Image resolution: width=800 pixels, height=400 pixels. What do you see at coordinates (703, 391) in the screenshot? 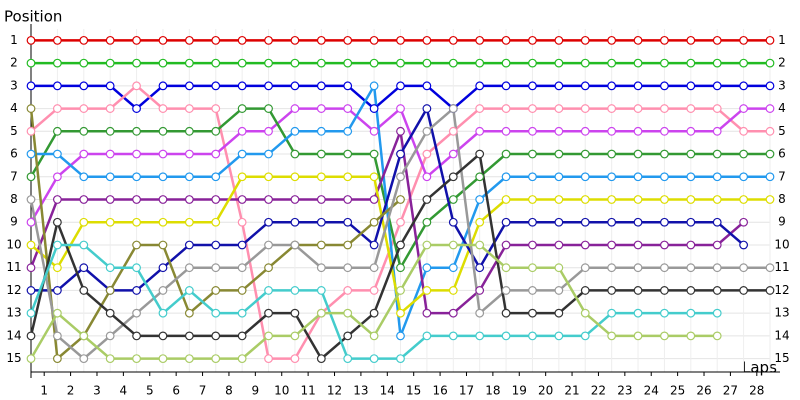
I see `x-tick-label: 26` at bounding box center [703, 391].